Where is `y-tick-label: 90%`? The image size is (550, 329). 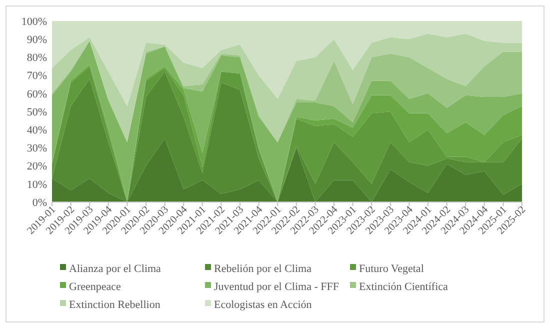
y-tick-label: 90% is located at coordinates (36, 40).